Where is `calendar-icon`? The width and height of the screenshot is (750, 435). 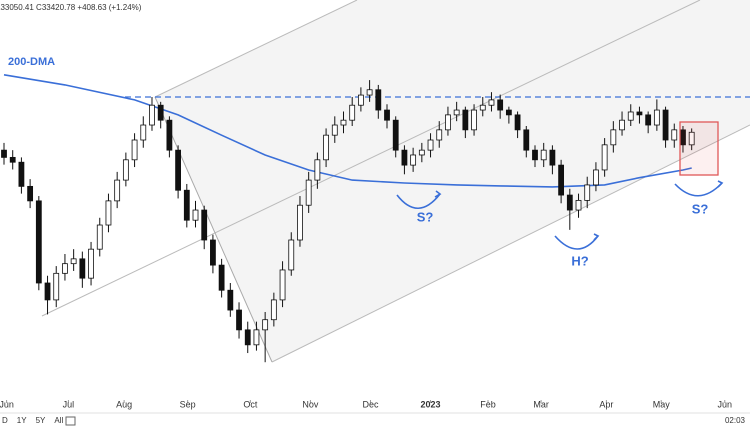 calendar-icon is located at coordinates (70, 421).